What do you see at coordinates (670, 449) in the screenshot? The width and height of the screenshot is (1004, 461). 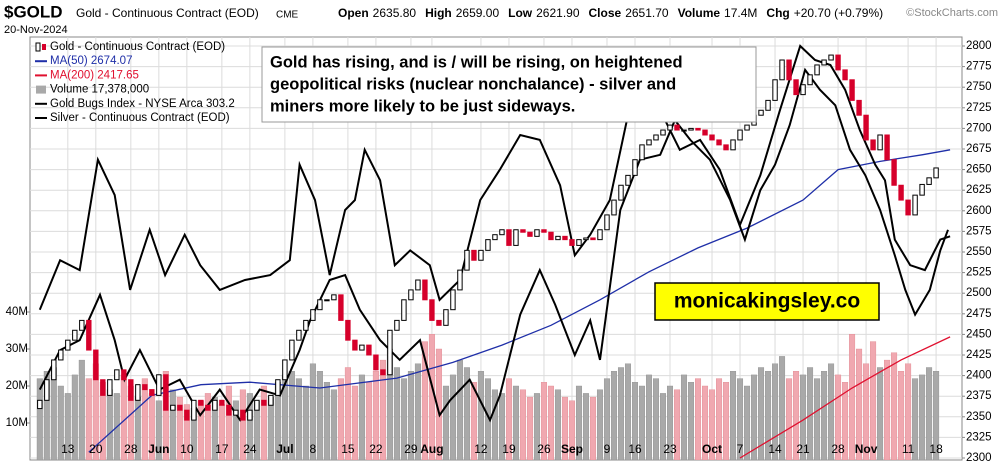 I see `x-tick-label: 23` at bounding box center [670, 449].